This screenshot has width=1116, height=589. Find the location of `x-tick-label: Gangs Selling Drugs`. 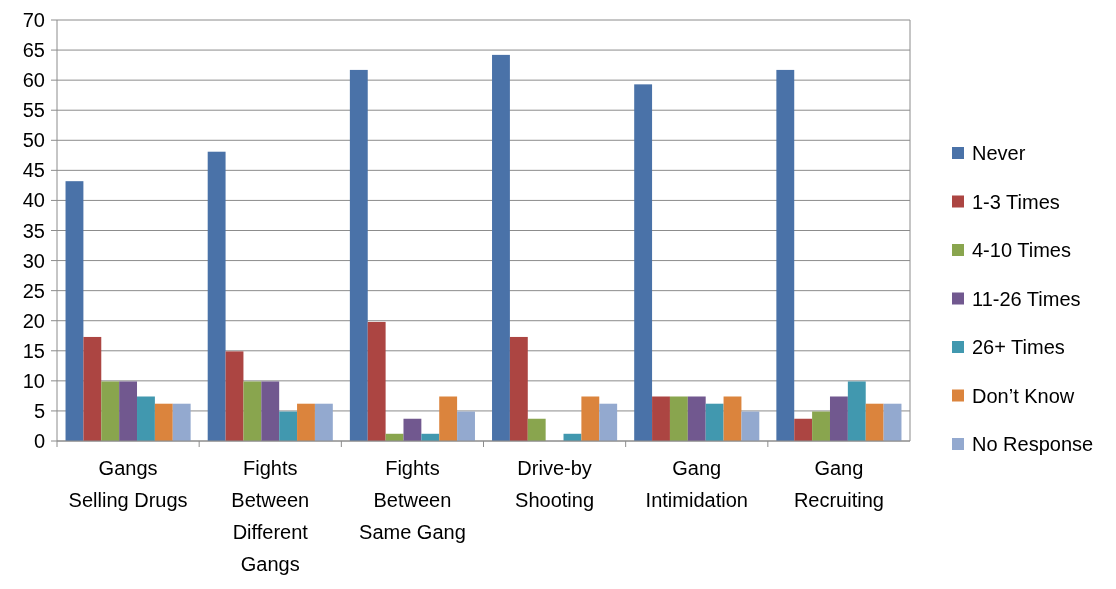

x-tick-label: Gangs Selling Drugs is located at coordinates (128, 484).